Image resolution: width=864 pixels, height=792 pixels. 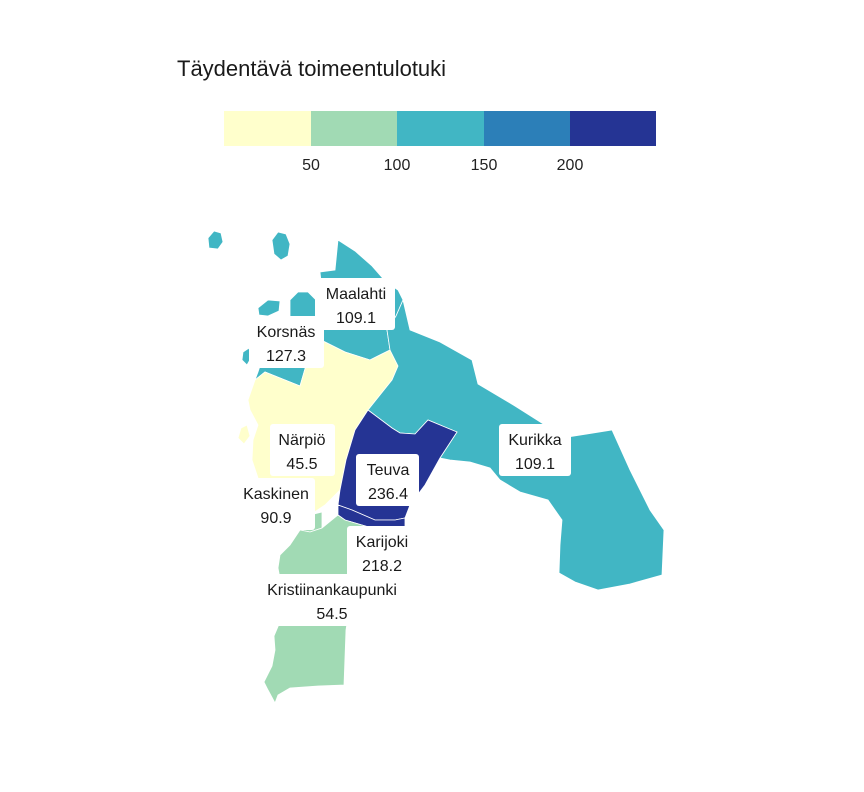 I want to click on label-teuva-value: 236.4, so click(x=388, y=494).